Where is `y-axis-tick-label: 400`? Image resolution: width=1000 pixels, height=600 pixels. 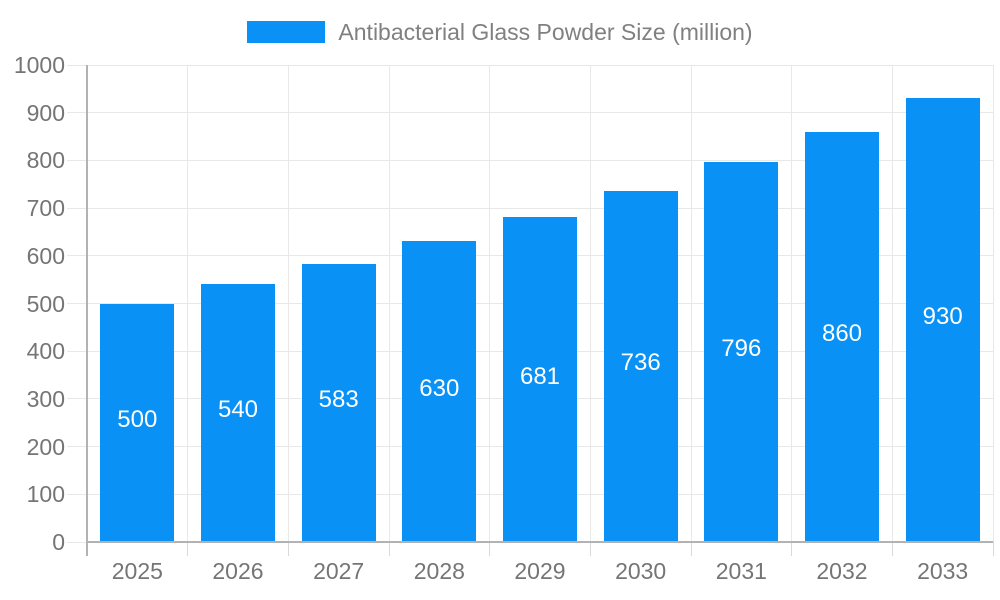
y-axis-tick-label: 400 is located at coordinates (45, 351).